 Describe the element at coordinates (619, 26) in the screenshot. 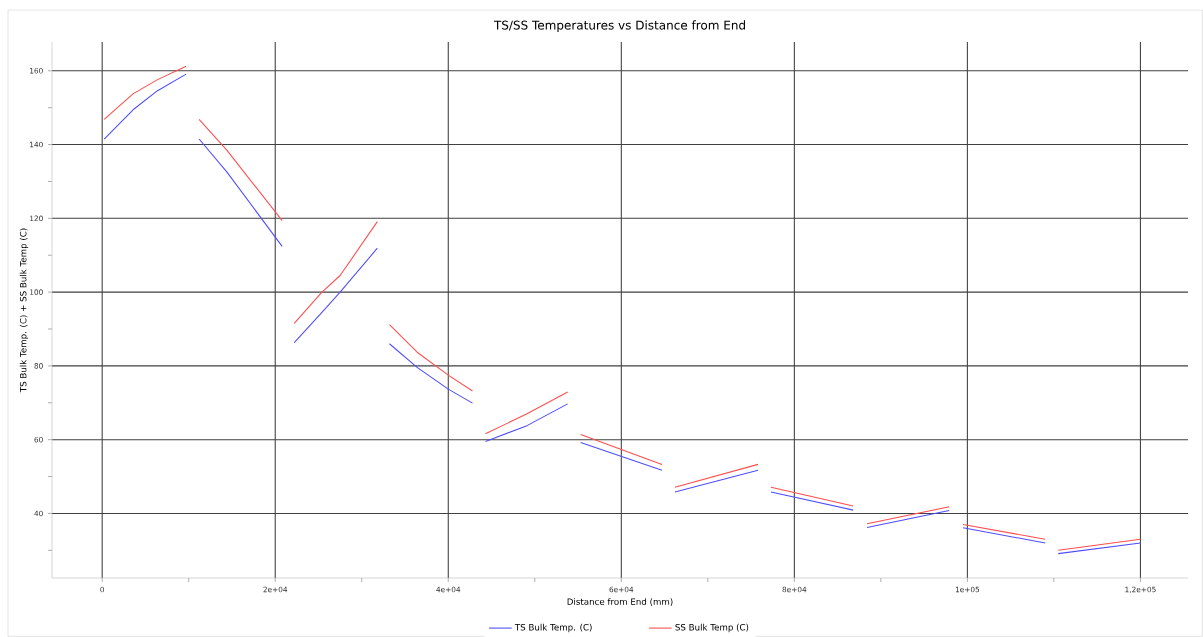

I see `chart-title: TS/SS Temperatures vs Distance from End` at that location.